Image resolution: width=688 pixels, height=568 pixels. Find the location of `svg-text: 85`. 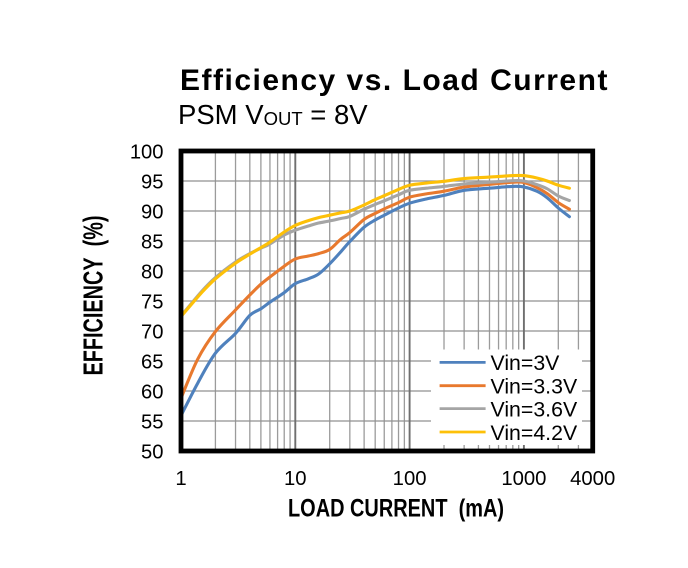

svg-text: 85 is located at coordinates (152, 242).